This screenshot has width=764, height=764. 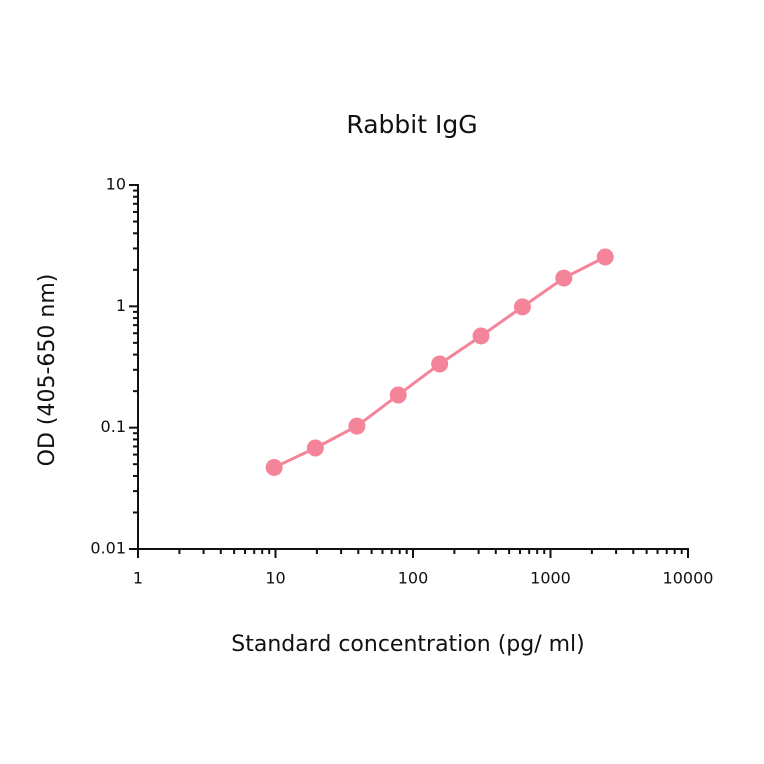 What do you see at coordinates (550, 578) in the screenshot?
I see `x-tick-label: 1000` at bounding box center [550, 578].